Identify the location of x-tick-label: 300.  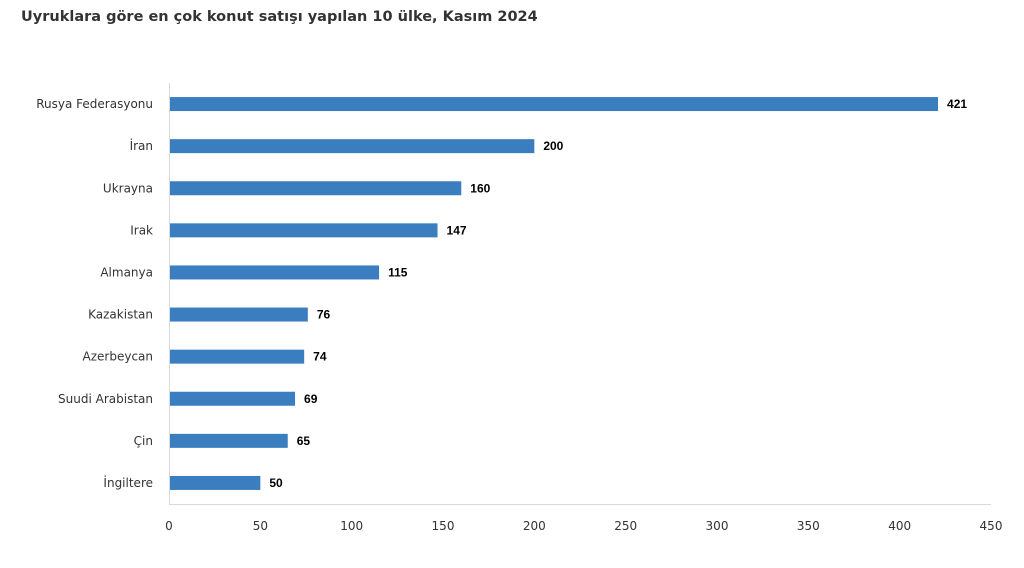
(717, 526).